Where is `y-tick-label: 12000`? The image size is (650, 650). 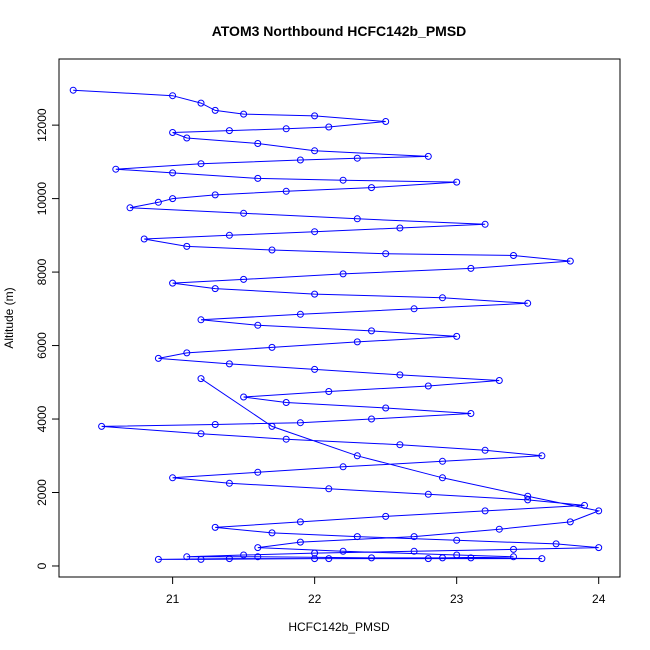 y-tick-label: 12000 is located at coordinates (42, 125).